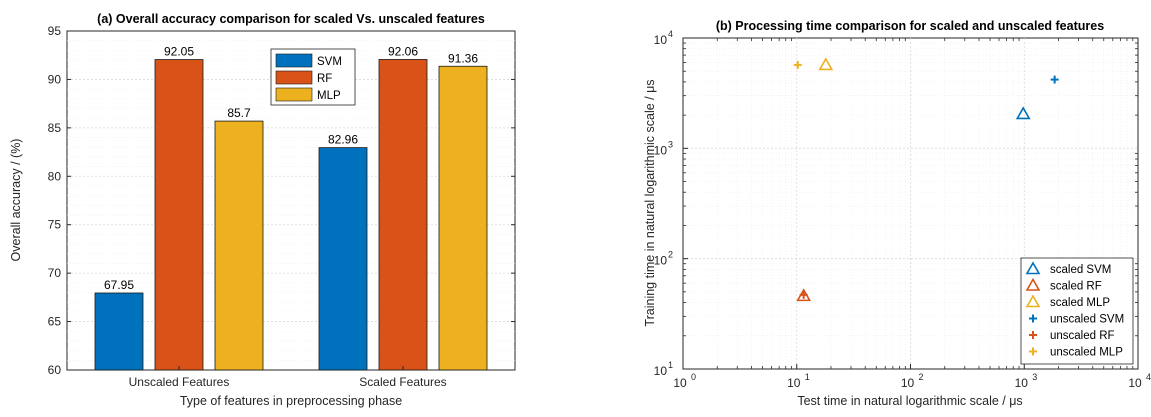 The height and width of the screenshot is (417, 1151). I want to click on legend-label-svm: SVM, so click(329, 62).